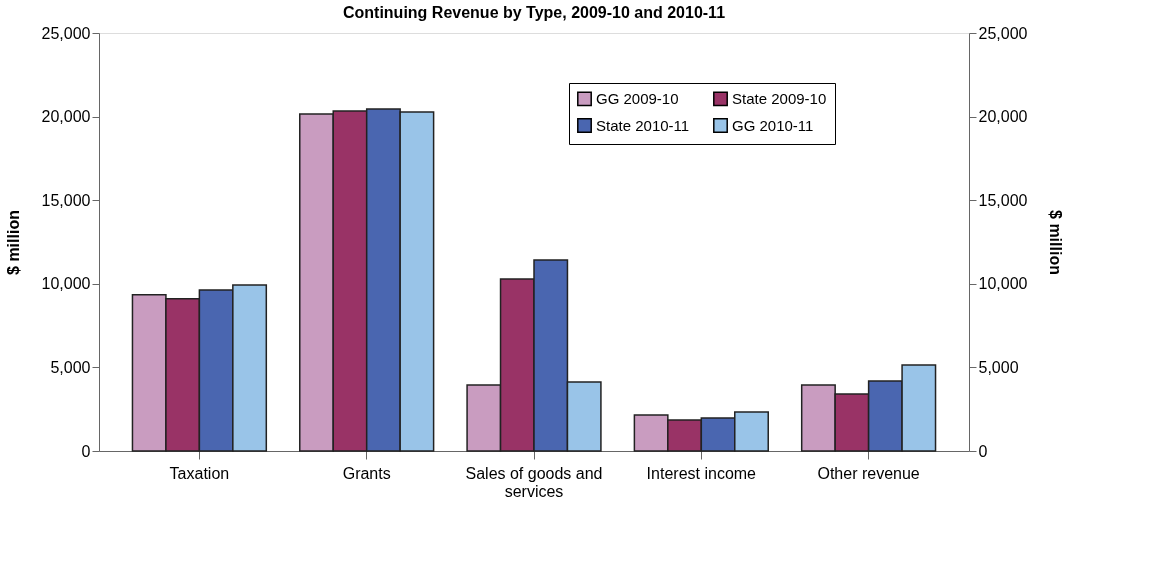 Image resolution: width=1158 pixels, height=574 pixels. Describe the element at coordinates (773, 125) in the screenshot. I see `legend-label: GG 2010-11` at that location.